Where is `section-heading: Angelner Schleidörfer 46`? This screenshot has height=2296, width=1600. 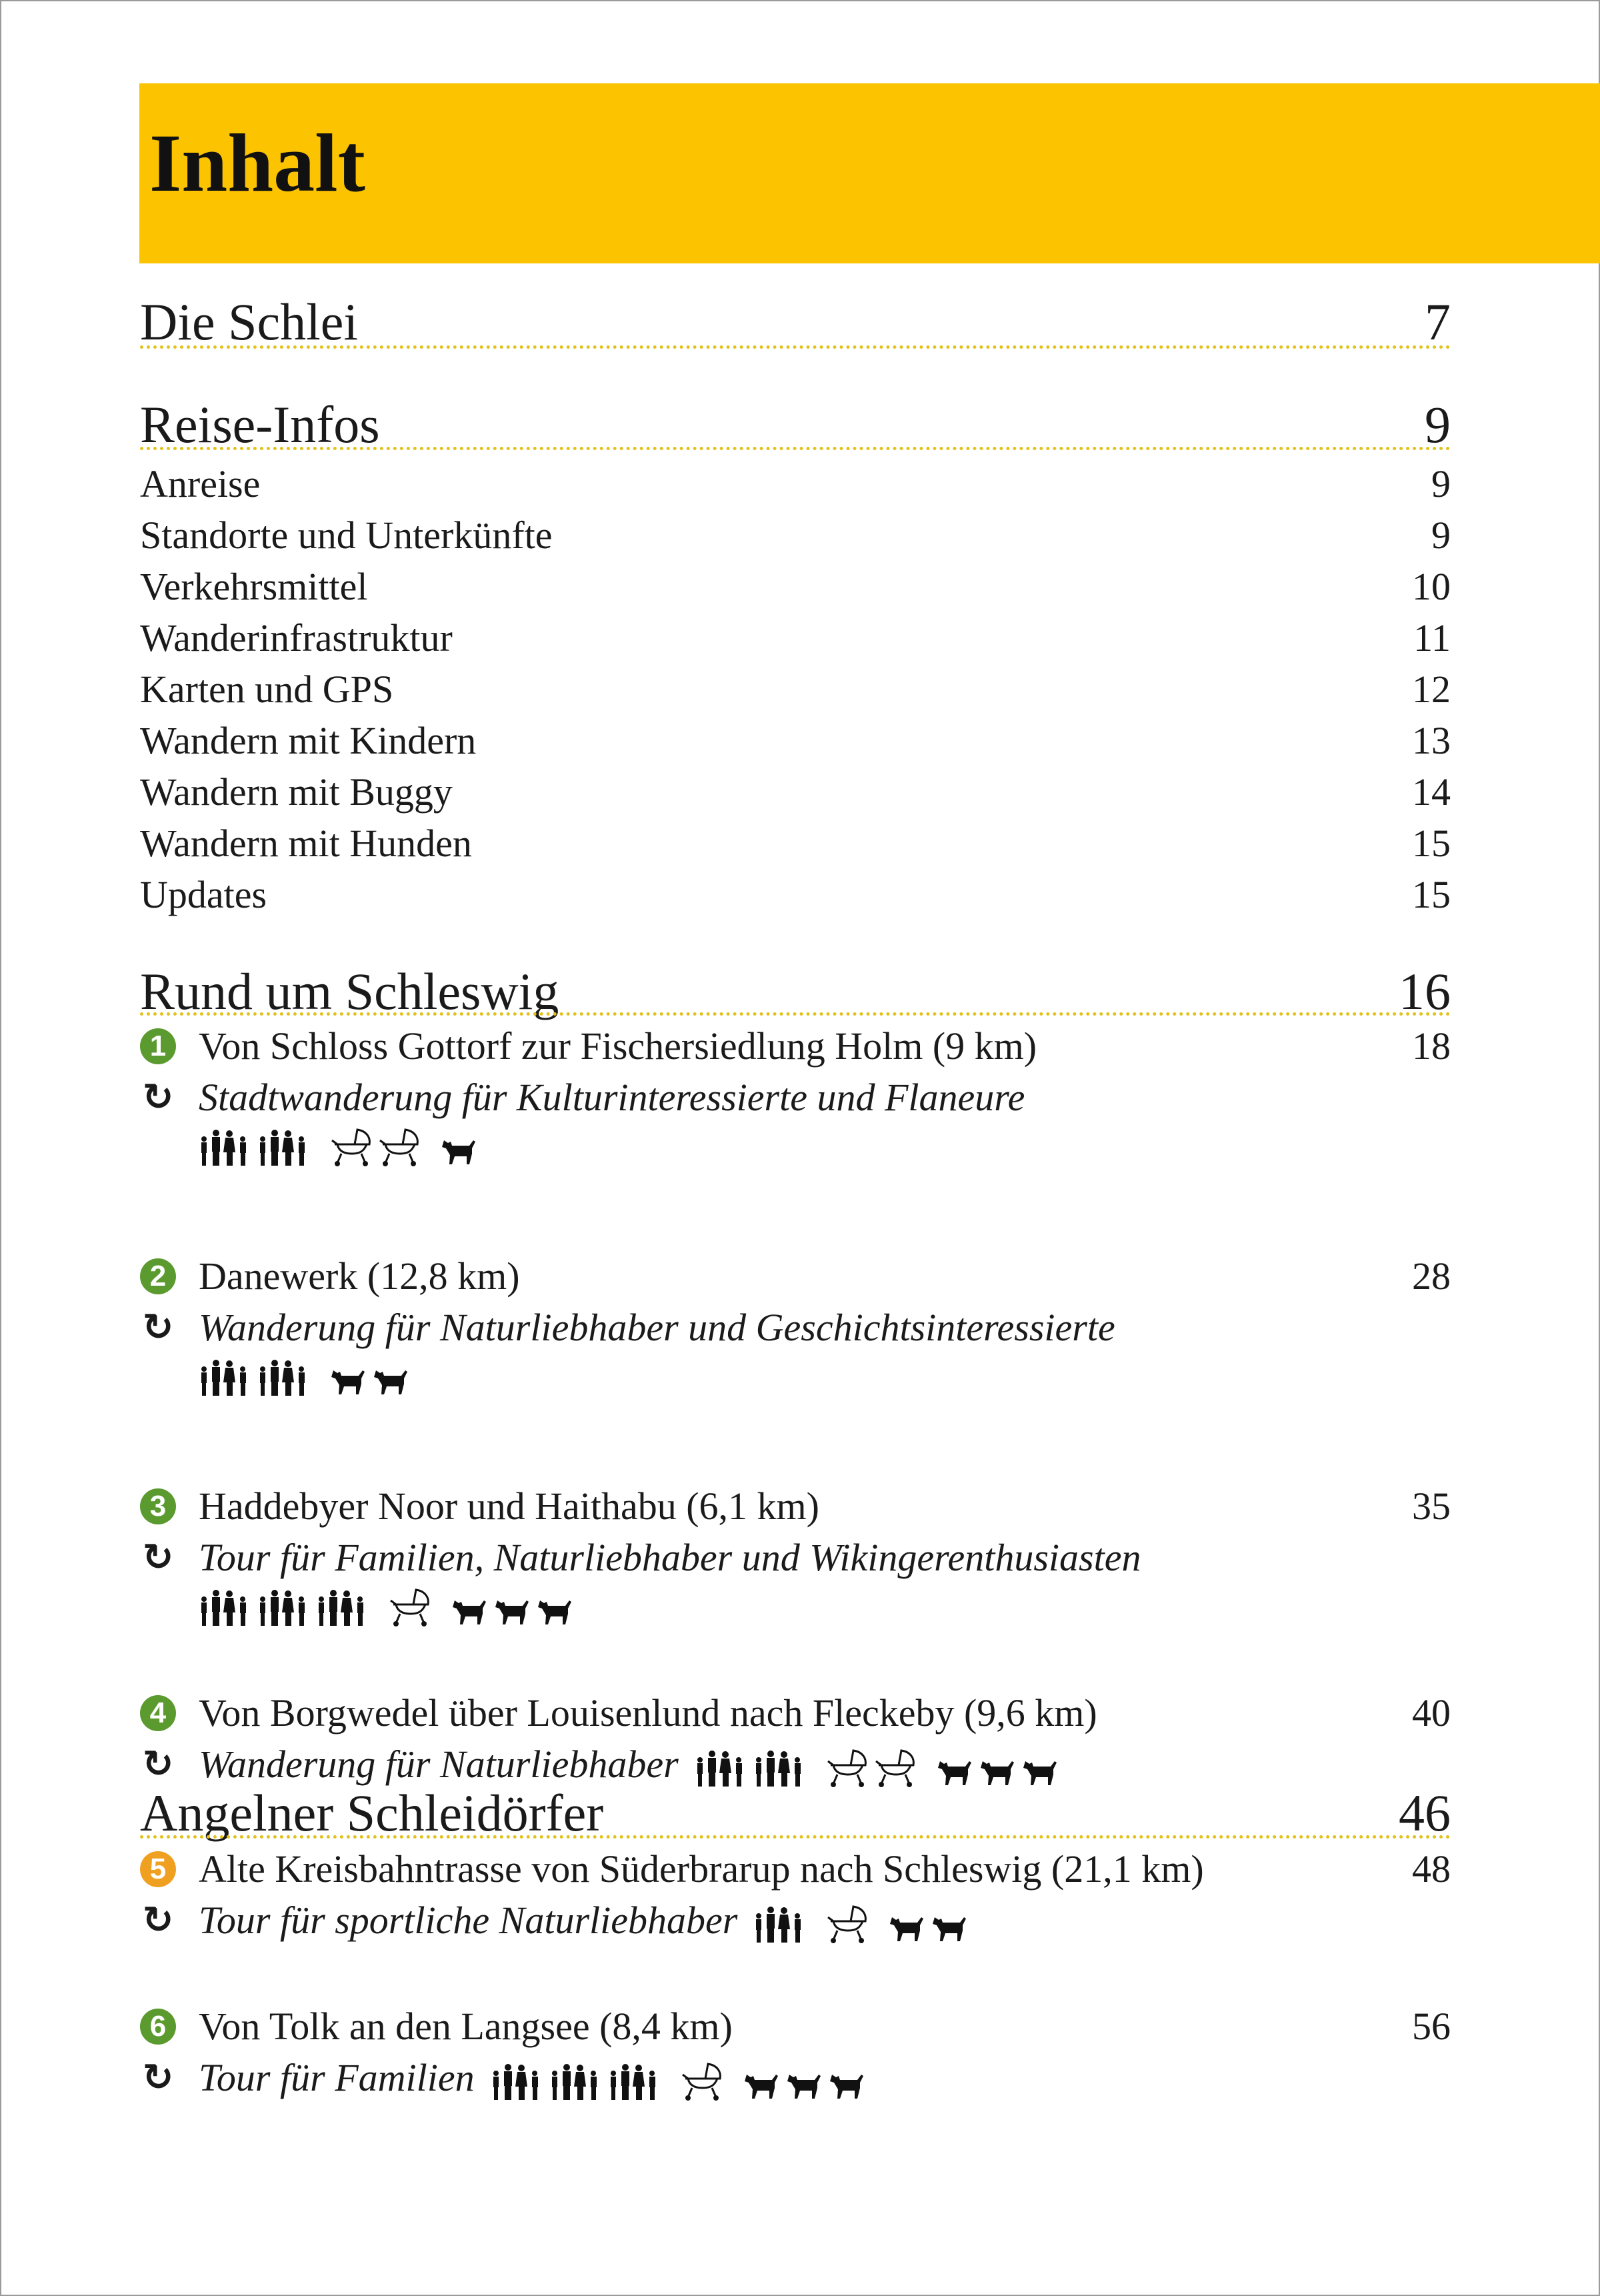 section-heading: Angelner Schleidörfer 46 is located at coordinates (795, 1813).